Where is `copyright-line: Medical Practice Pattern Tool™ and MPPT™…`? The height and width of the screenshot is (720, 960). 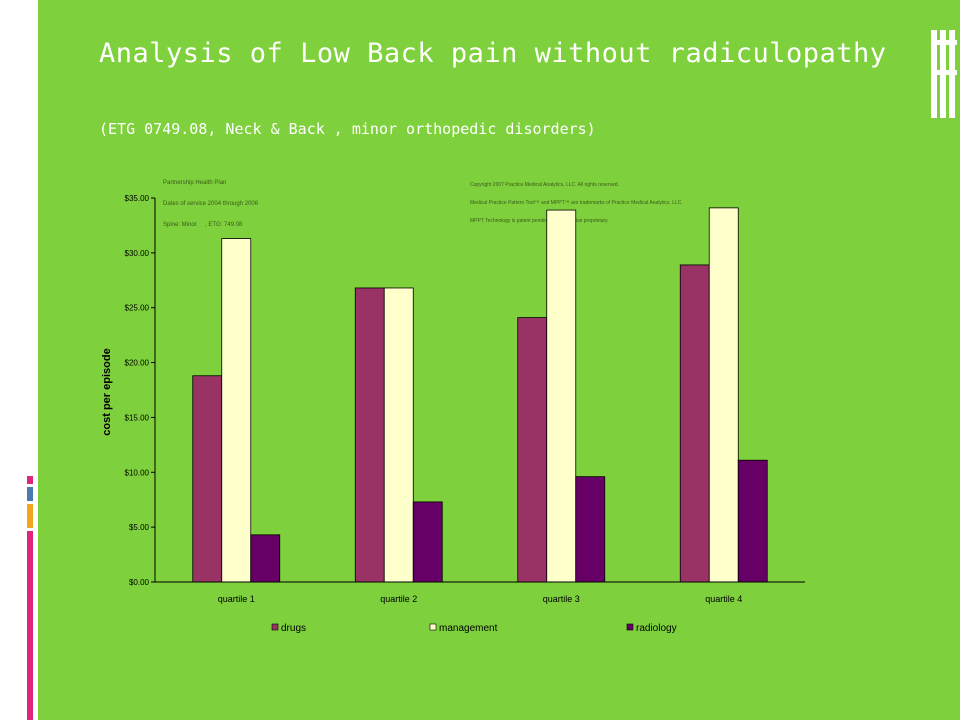
copyright-line: Medical Practice Pattern Tool™ and MPPT™… is located at coordinates (576, 203).